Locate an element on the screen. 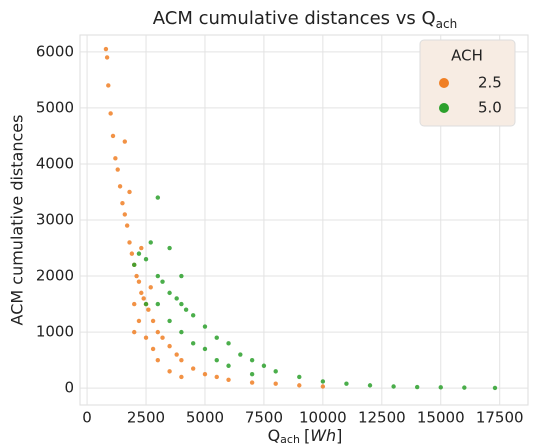  y-tick-label: 5000 is located at coordinates (55, 107).